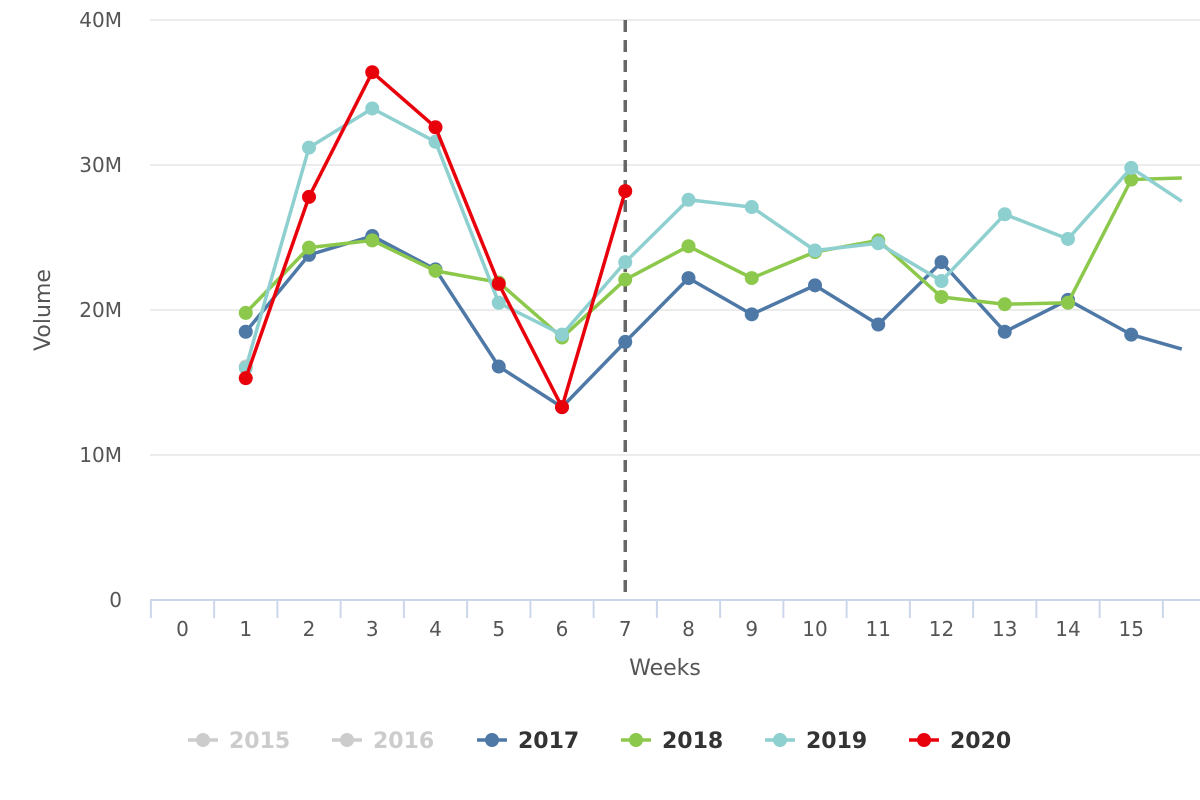 This screenshot has width=1200, height=800. I want to click on x-tick-label: 10, so click(814, 629).